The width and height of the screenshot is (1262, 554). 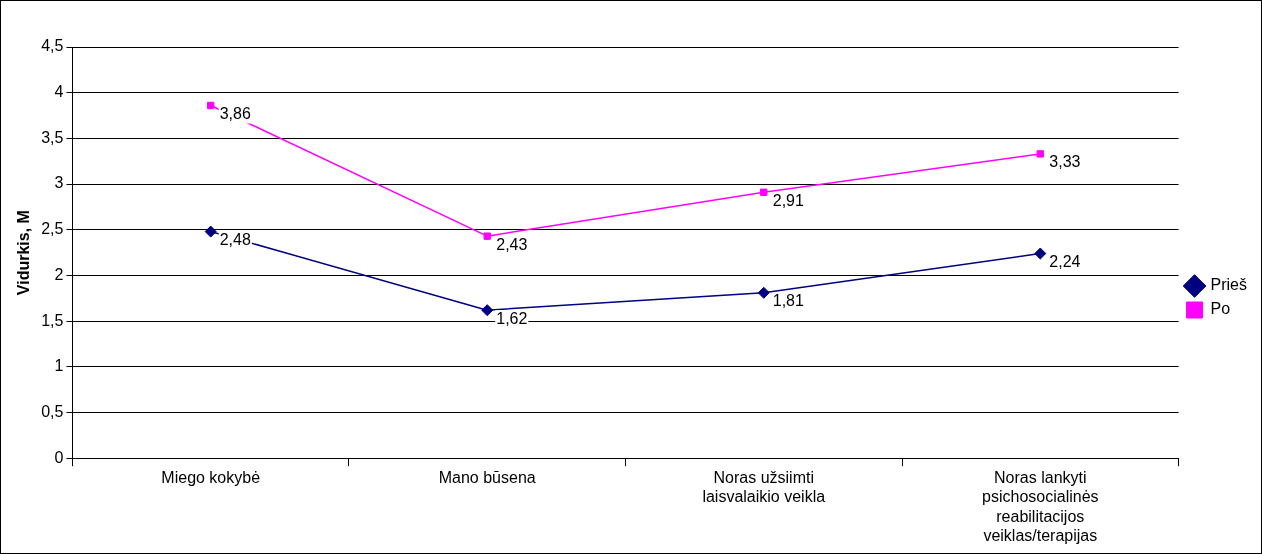 What do you see at coordinates (59, 183) in the screenshot?
I see `y-tick-label: 3` at bounding box center [59, 183].